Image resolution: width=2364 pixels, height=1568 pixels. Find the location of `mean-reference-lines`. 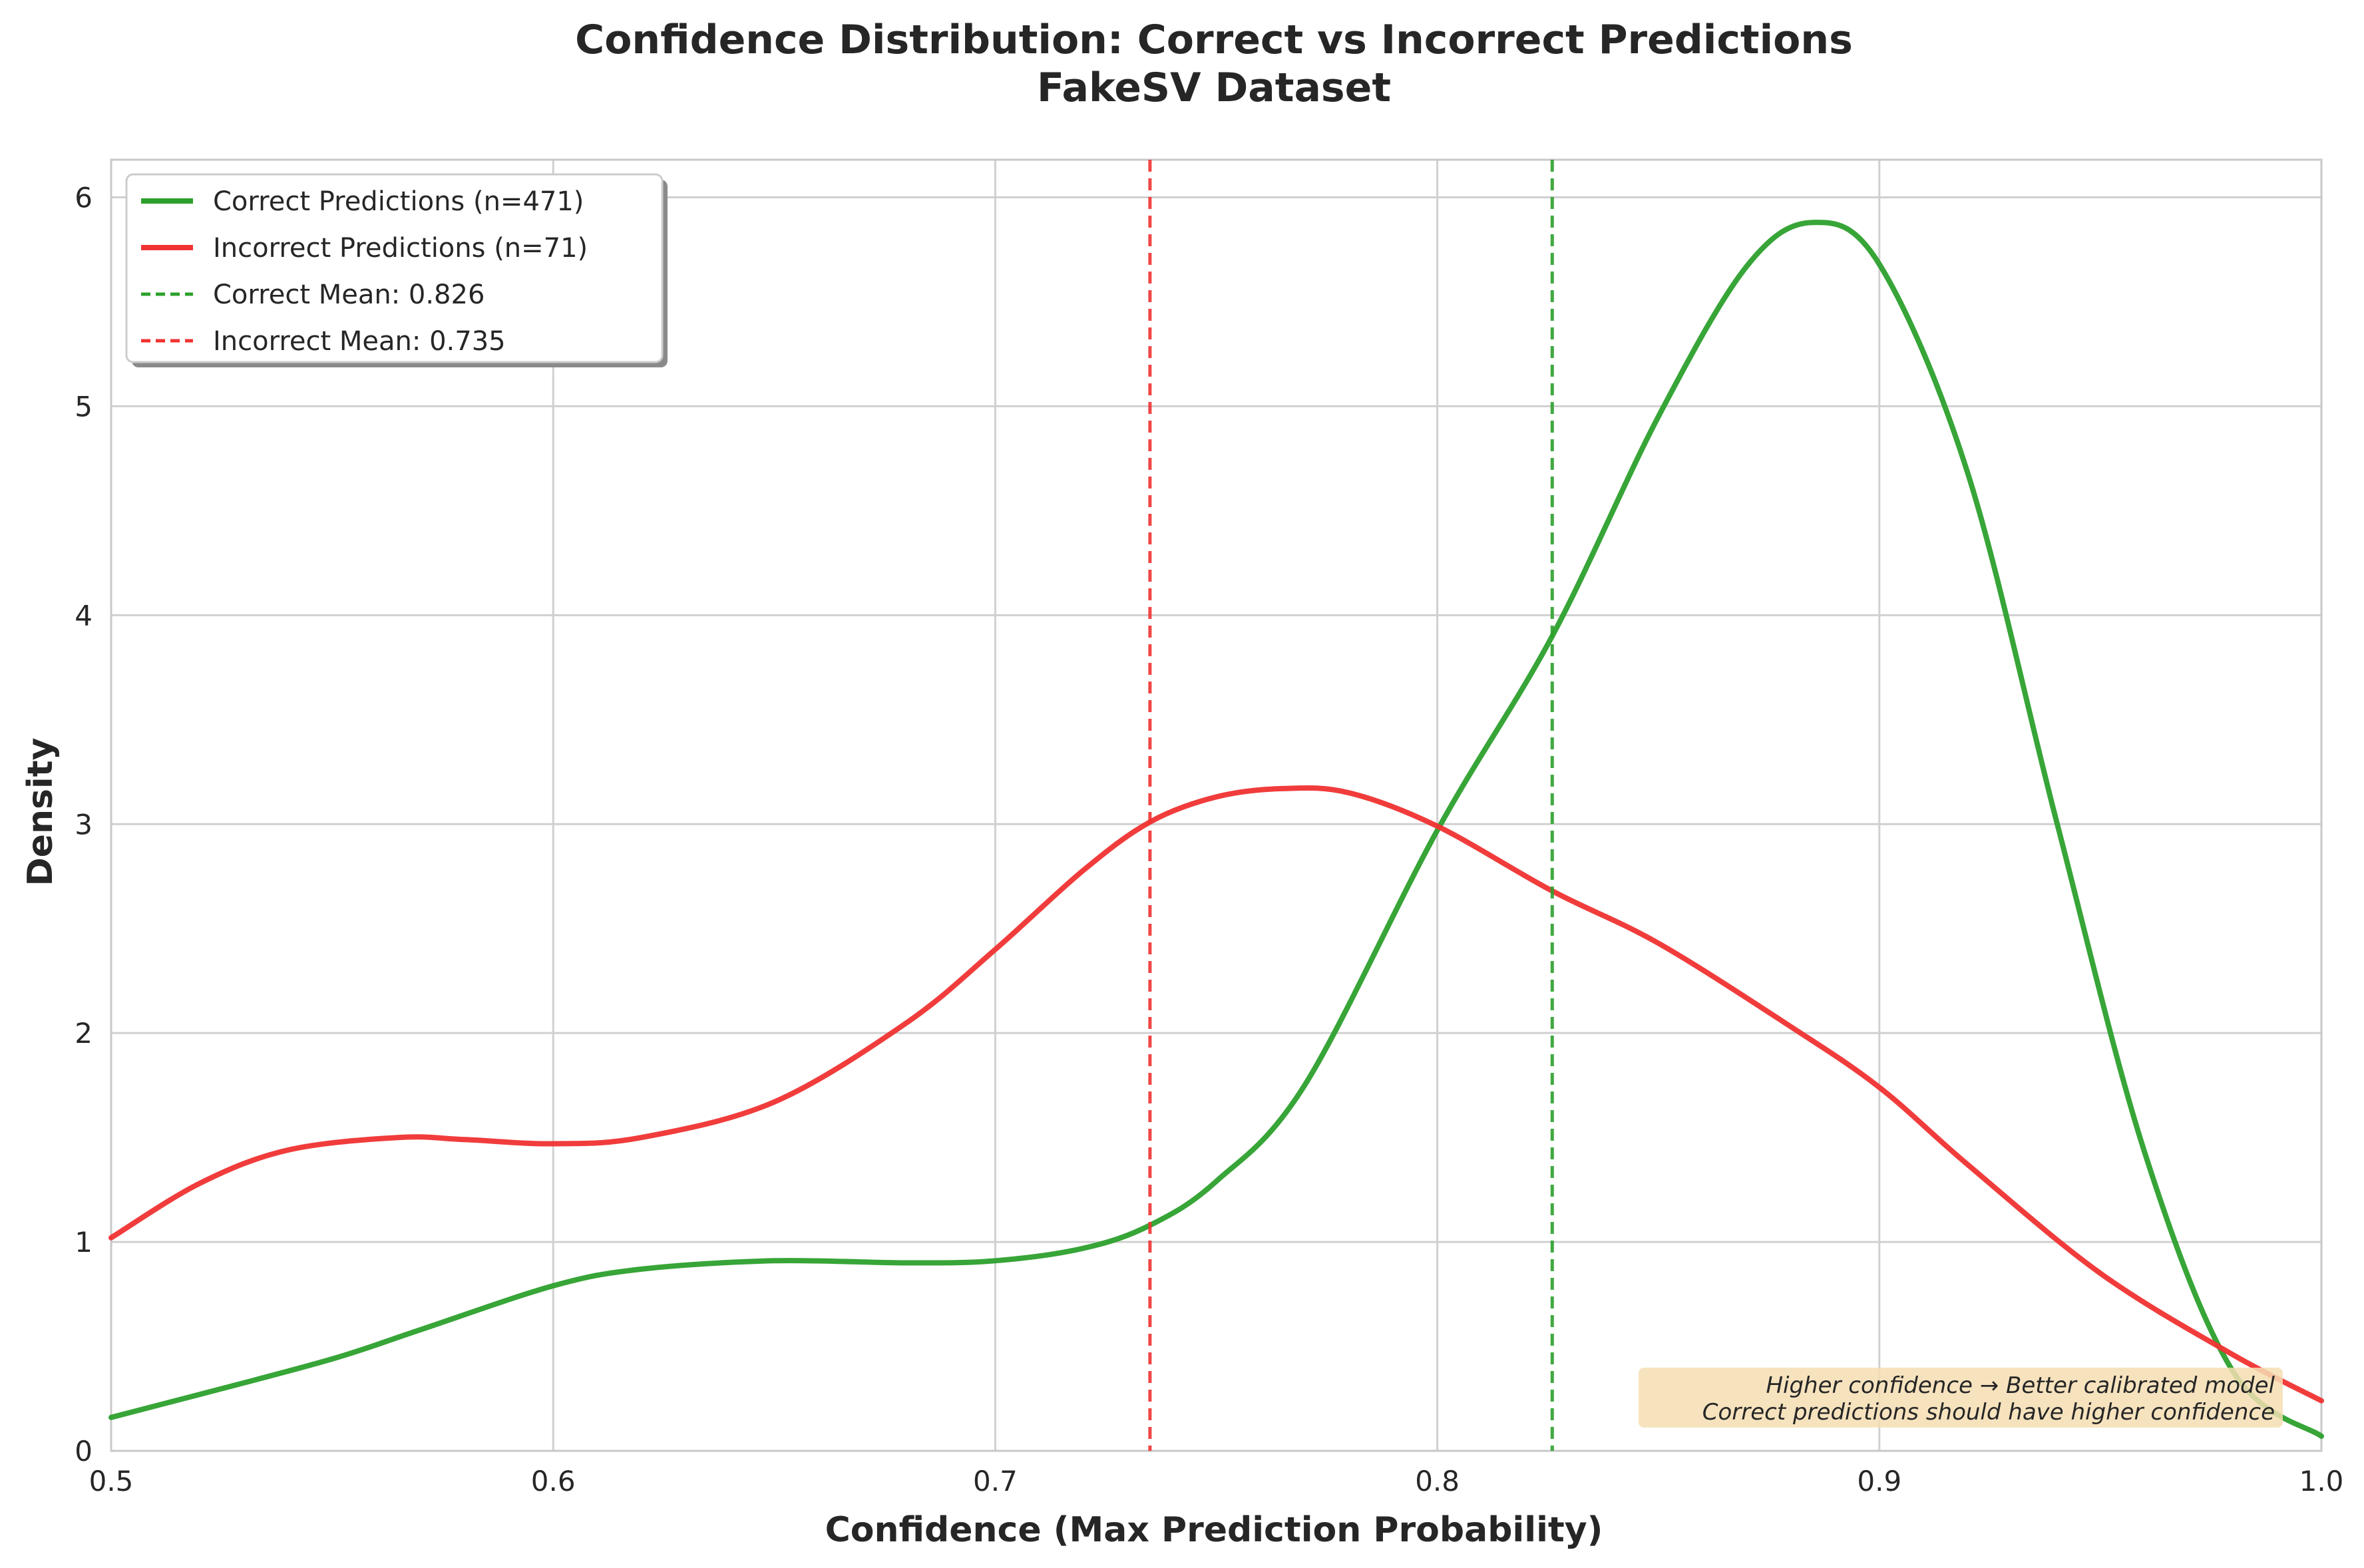

mean-reference-lines is located at coordinates (1351, 805).